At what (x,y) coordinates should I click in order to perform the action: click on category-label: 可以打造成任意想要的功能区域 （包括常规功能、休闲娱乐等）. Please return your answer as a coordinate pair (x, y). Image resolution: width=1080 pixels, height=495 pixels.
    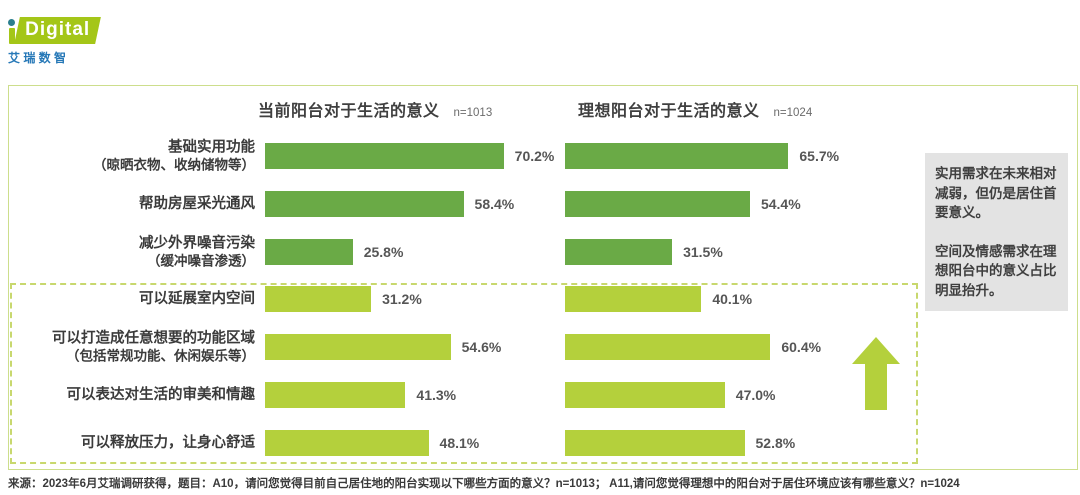
    Looking at the image, I should click on (153, 347).